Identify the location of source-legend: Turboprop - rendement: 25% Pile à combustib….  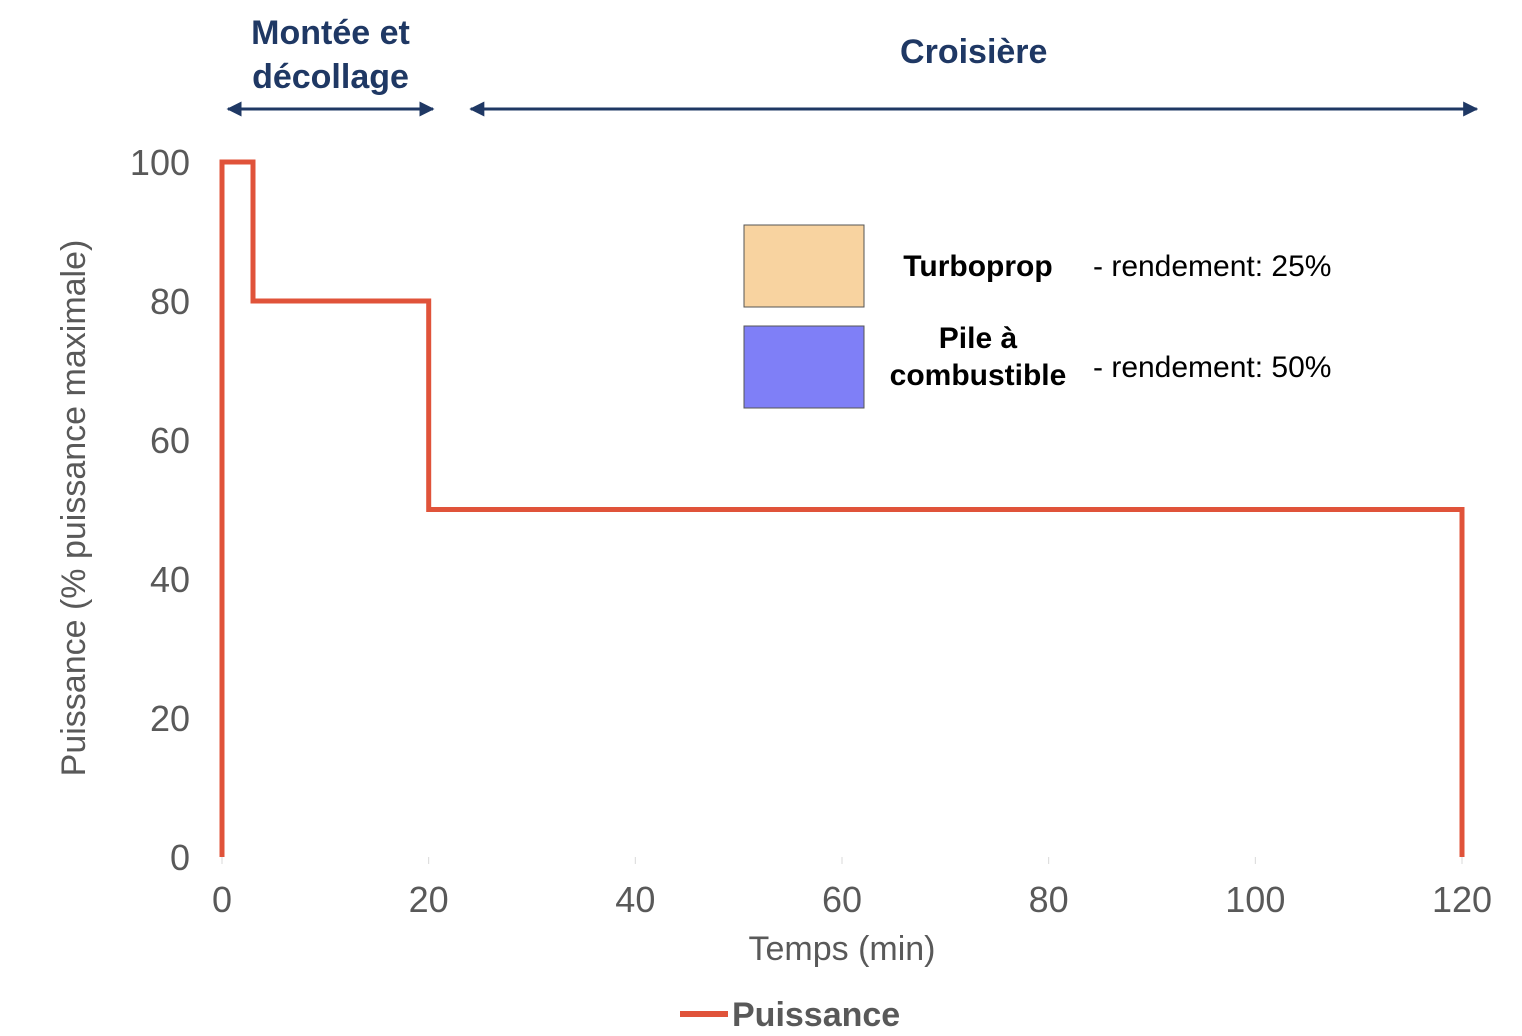
(1037, 316).